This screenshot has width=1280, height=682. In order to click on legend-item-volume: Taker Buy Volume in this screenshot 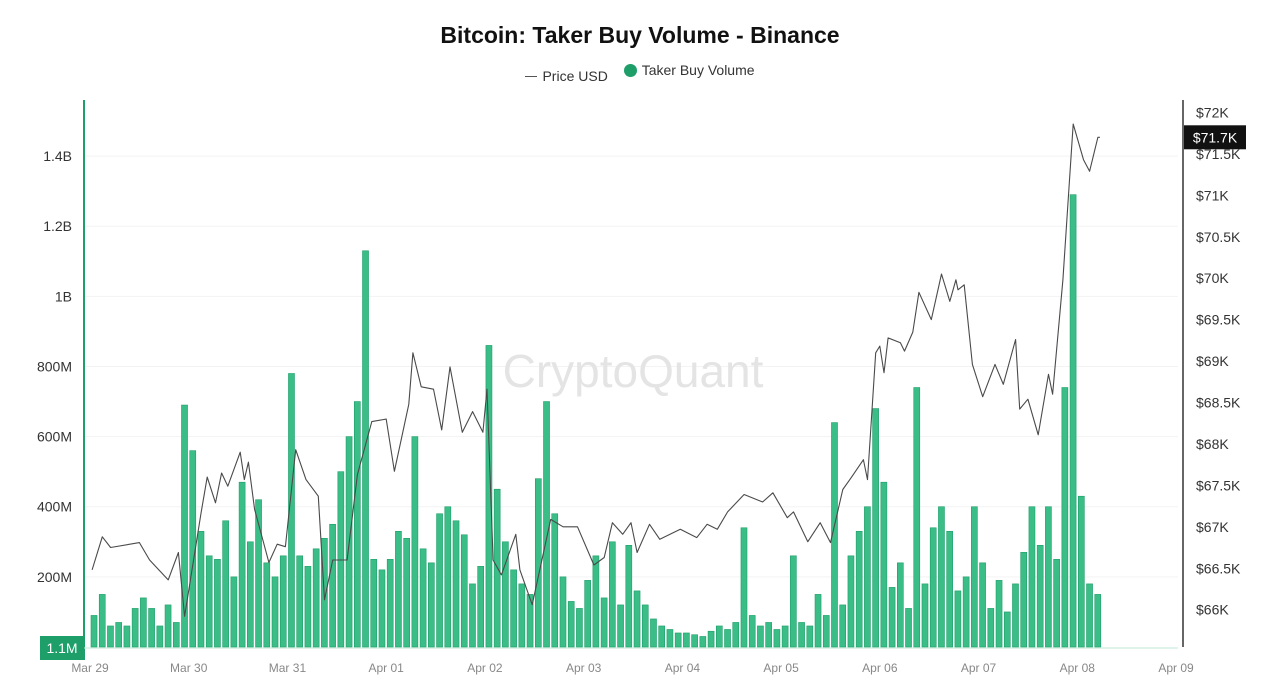, I will do `click(689, 70)`.